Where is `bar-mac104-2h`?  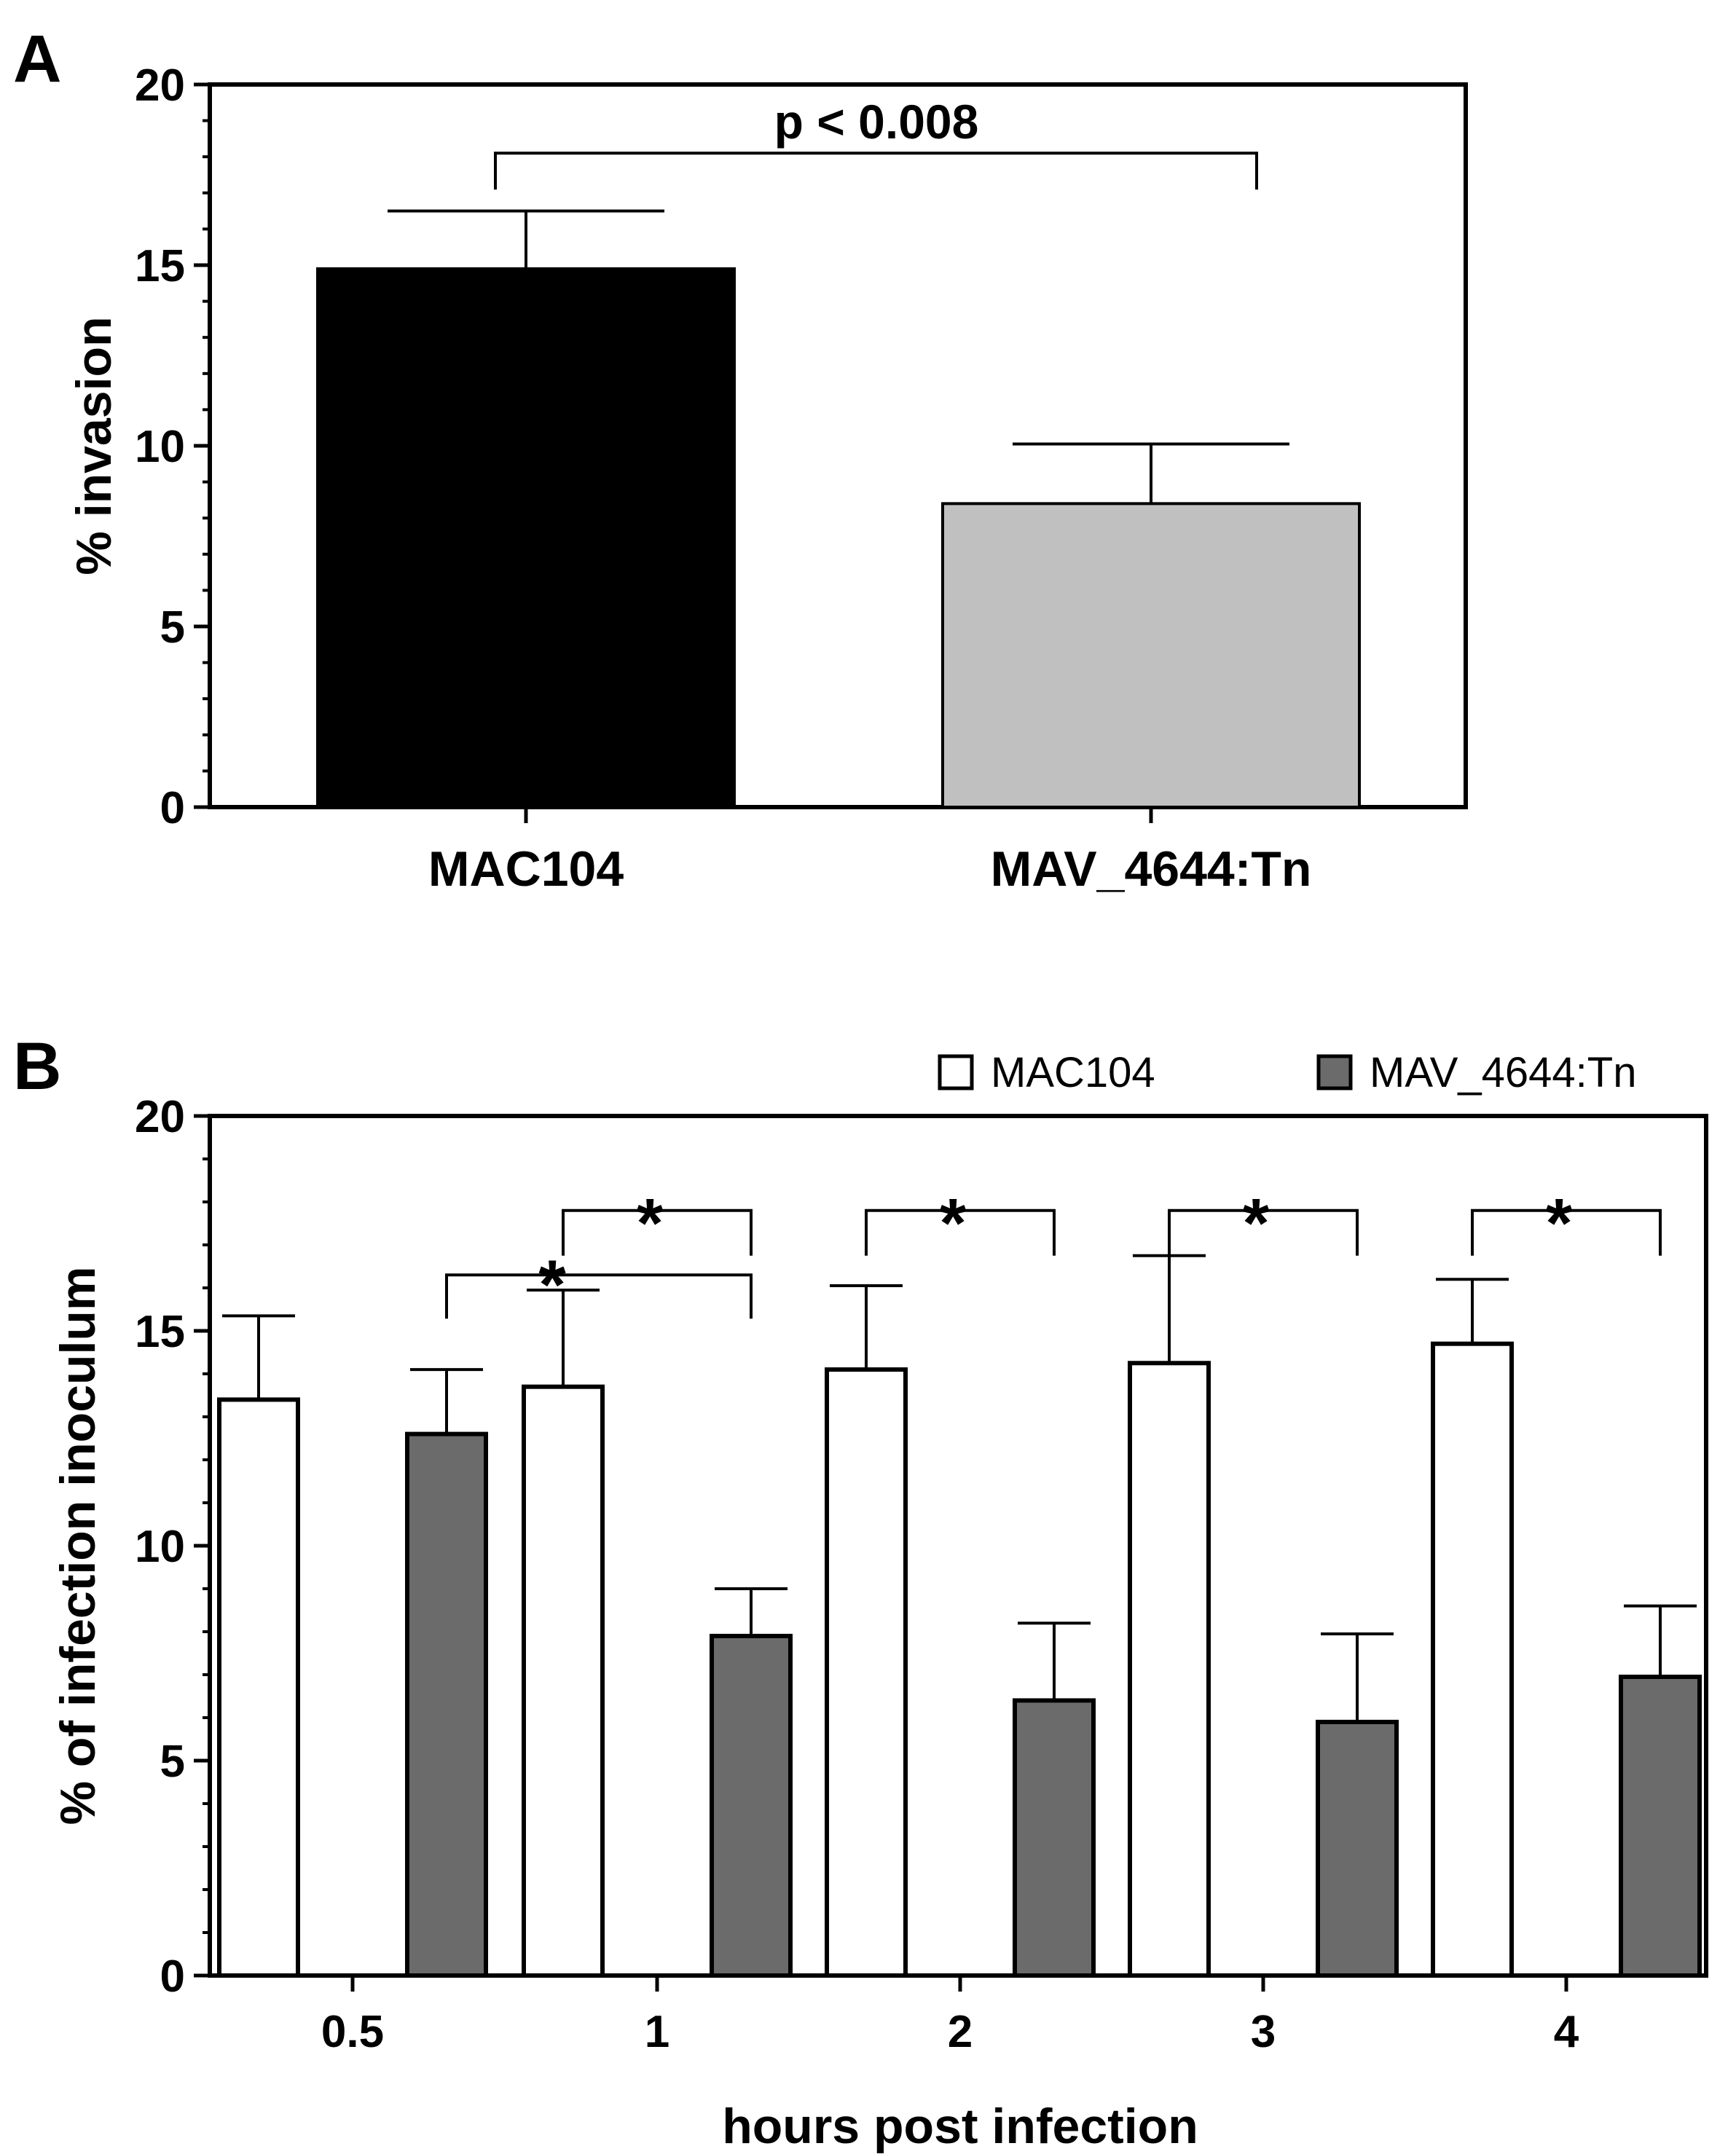 bar-mac104-2h is located at coordinates (866, 1672).